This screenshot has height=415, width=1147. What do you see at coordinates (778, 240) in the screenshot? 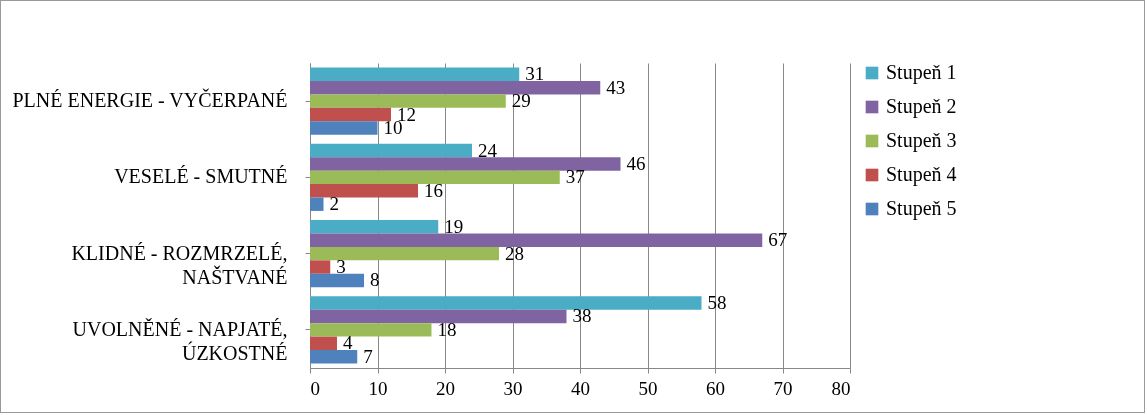
I see `data-label: 67` at bounding box center [778, 240].